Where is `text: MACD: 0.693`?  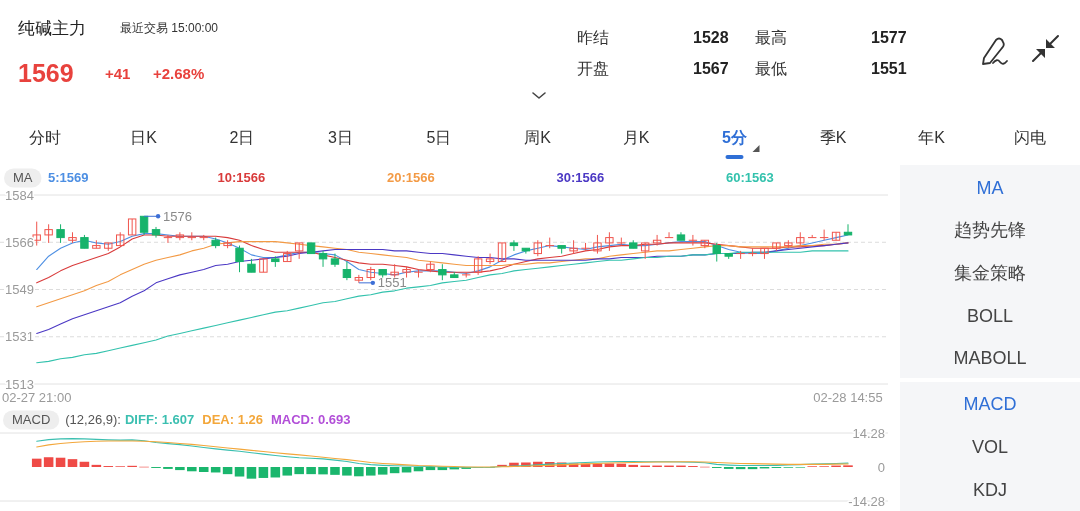
text: MACD: 0.693 is located at coordinates (311, 419).